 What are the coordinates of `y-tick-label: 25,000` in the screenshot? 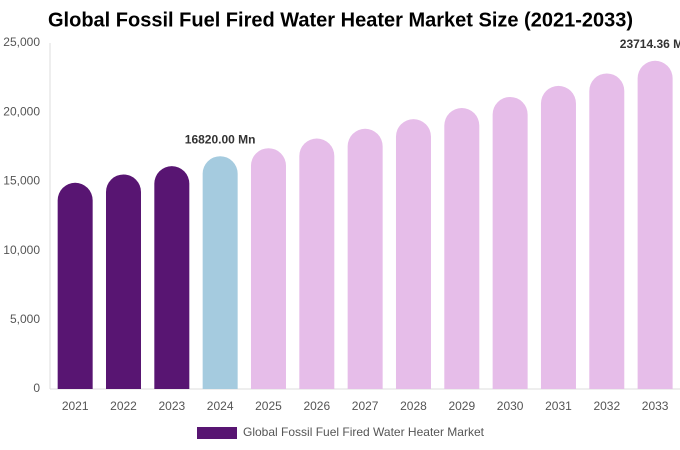 It's located at (21, 42).